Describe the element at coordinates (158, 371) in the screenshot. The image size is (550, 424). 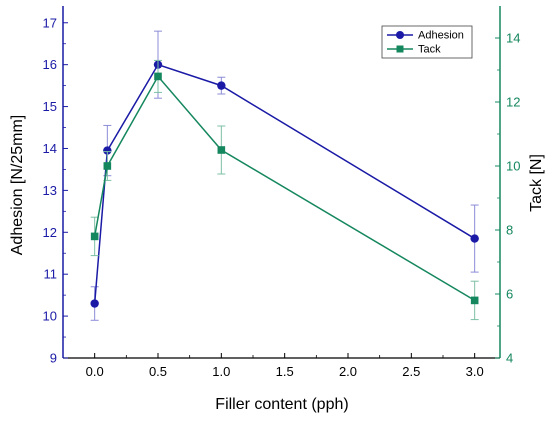
I see `x-tick-label: 0.5` at that location.